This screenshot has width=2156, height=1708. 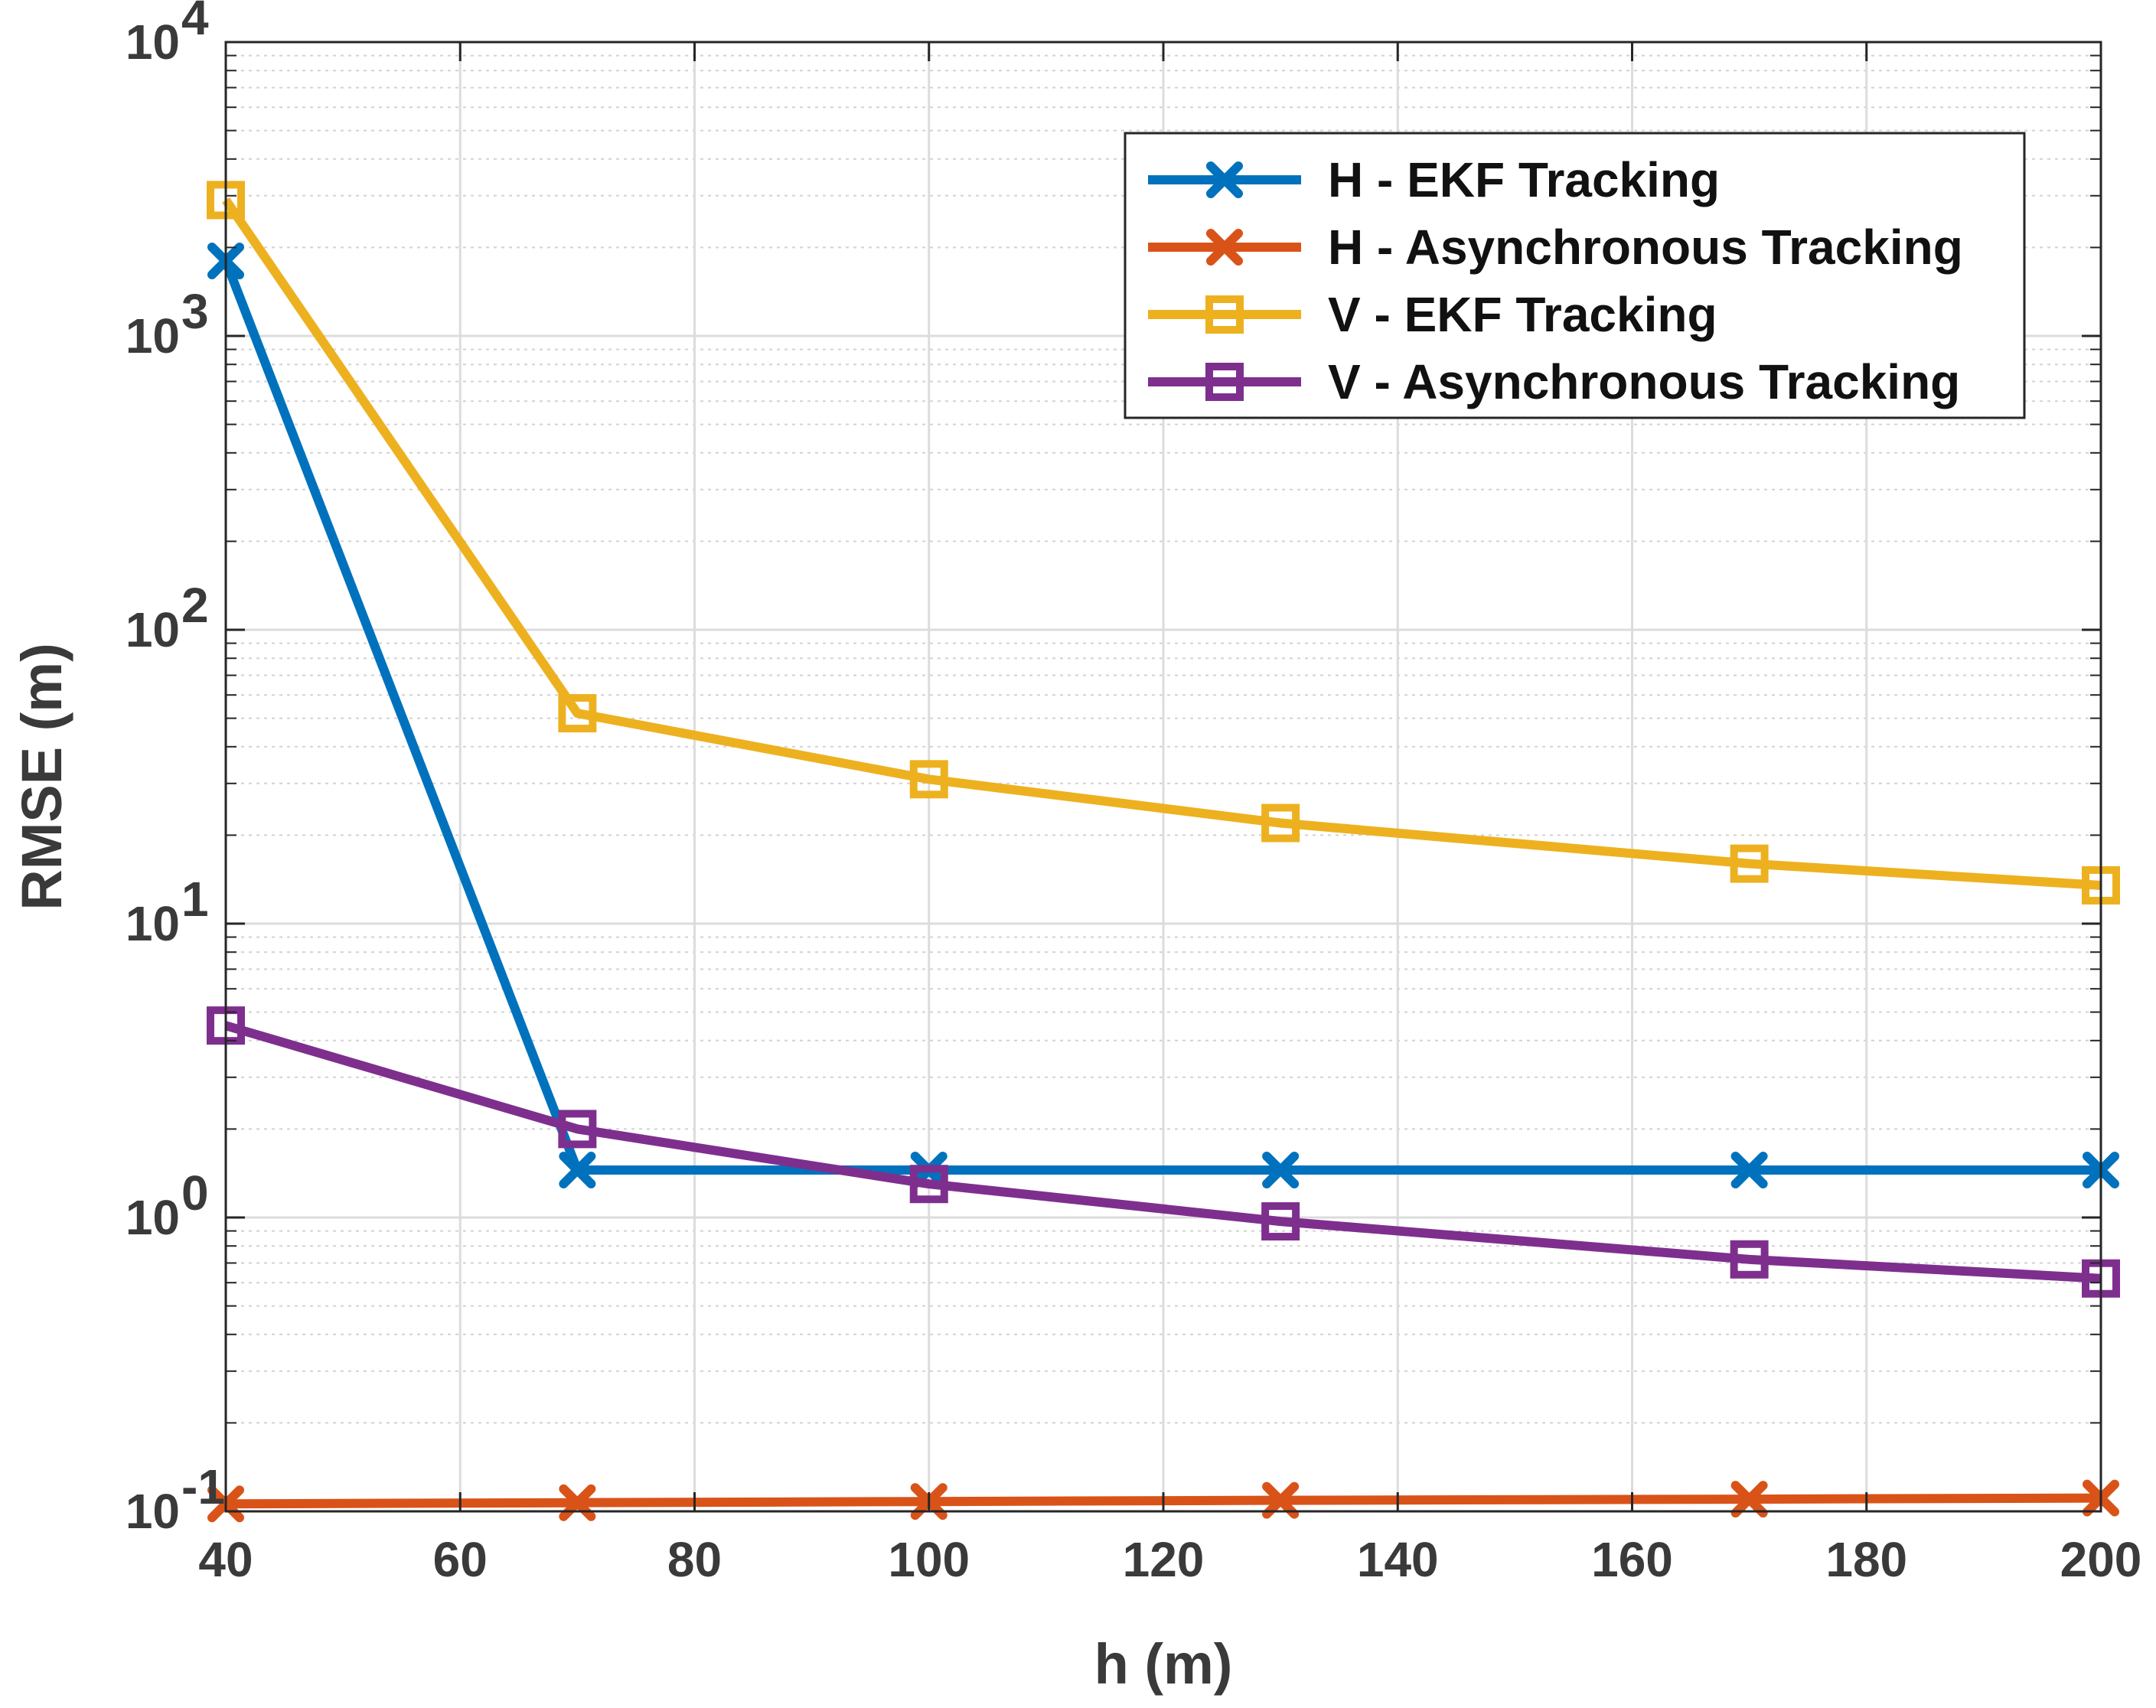 What do you see at coordinates (225, 1559) in the screenshot?
I see `x-tick-label: 40` at bounding box center [225, 1559].